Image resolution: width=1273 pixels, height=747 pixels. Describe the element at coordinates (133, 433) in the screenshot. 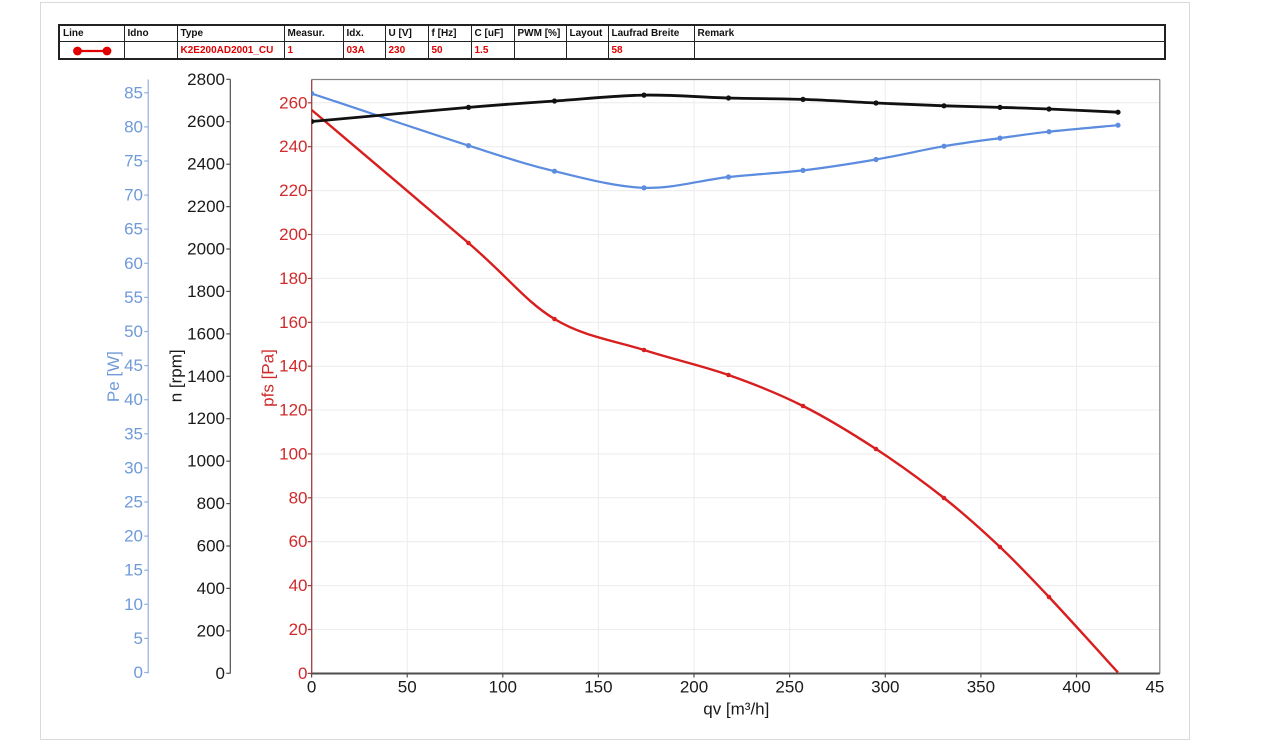

I see `svg-text: 35` at that location.